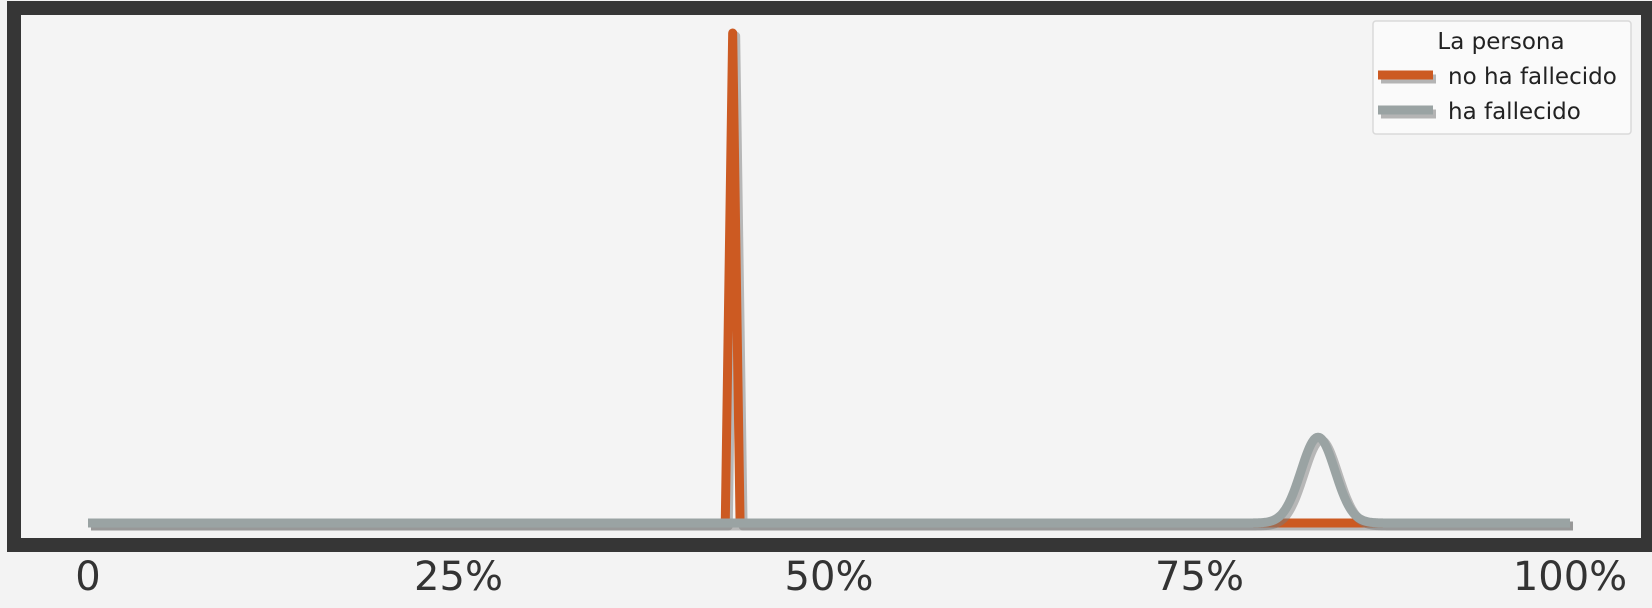 Image resolution: width=1652 pixels, height=608 pixels. I want to click on x-axis: 0 25% 50% 75% 100%, so click(851, 577).